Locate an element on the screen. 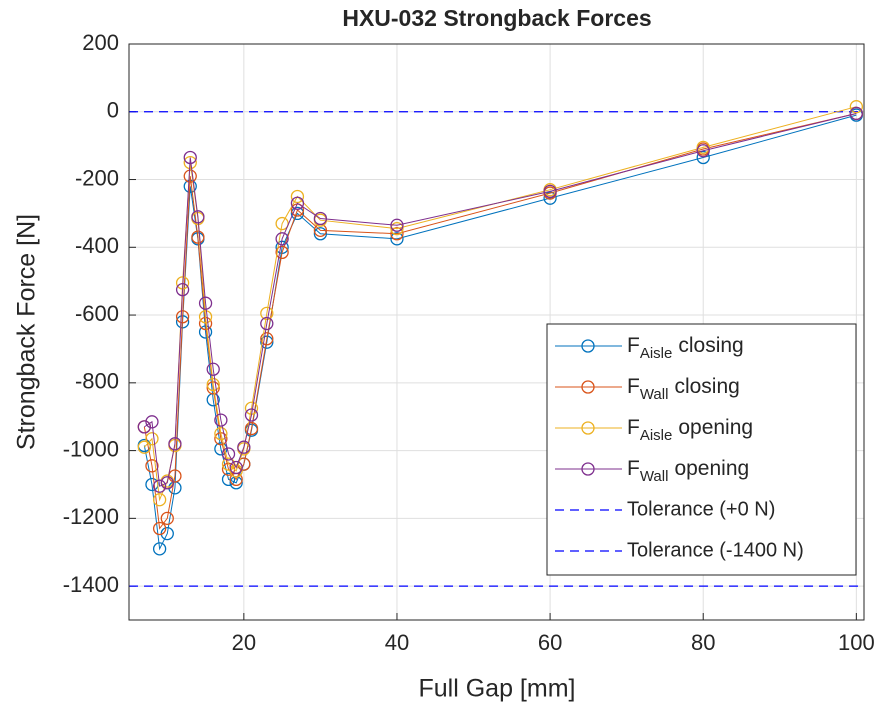  legend-label: FAisle closing is located at coordinates (685, 348).